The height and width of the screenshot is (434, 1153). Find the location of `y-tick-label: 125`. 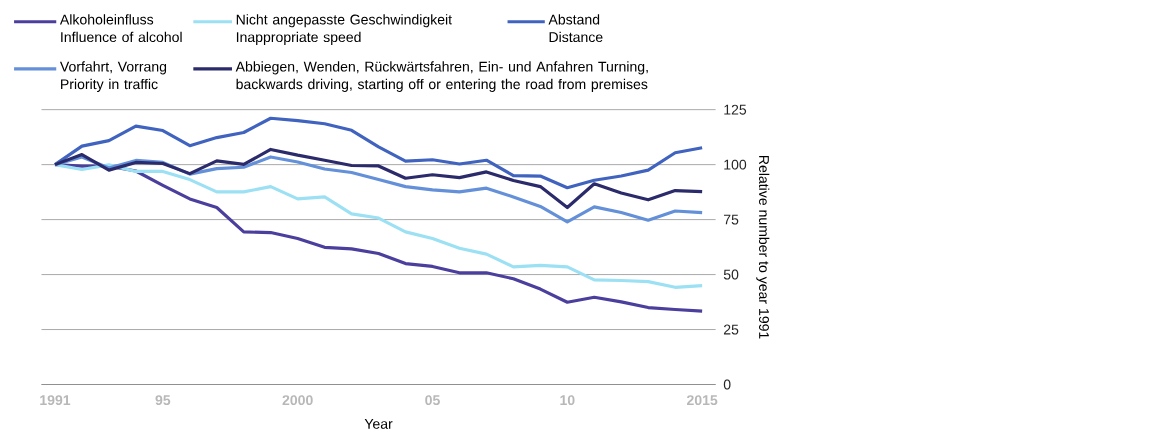

y-tick-label: 125 is located at coordinates (735, 109).